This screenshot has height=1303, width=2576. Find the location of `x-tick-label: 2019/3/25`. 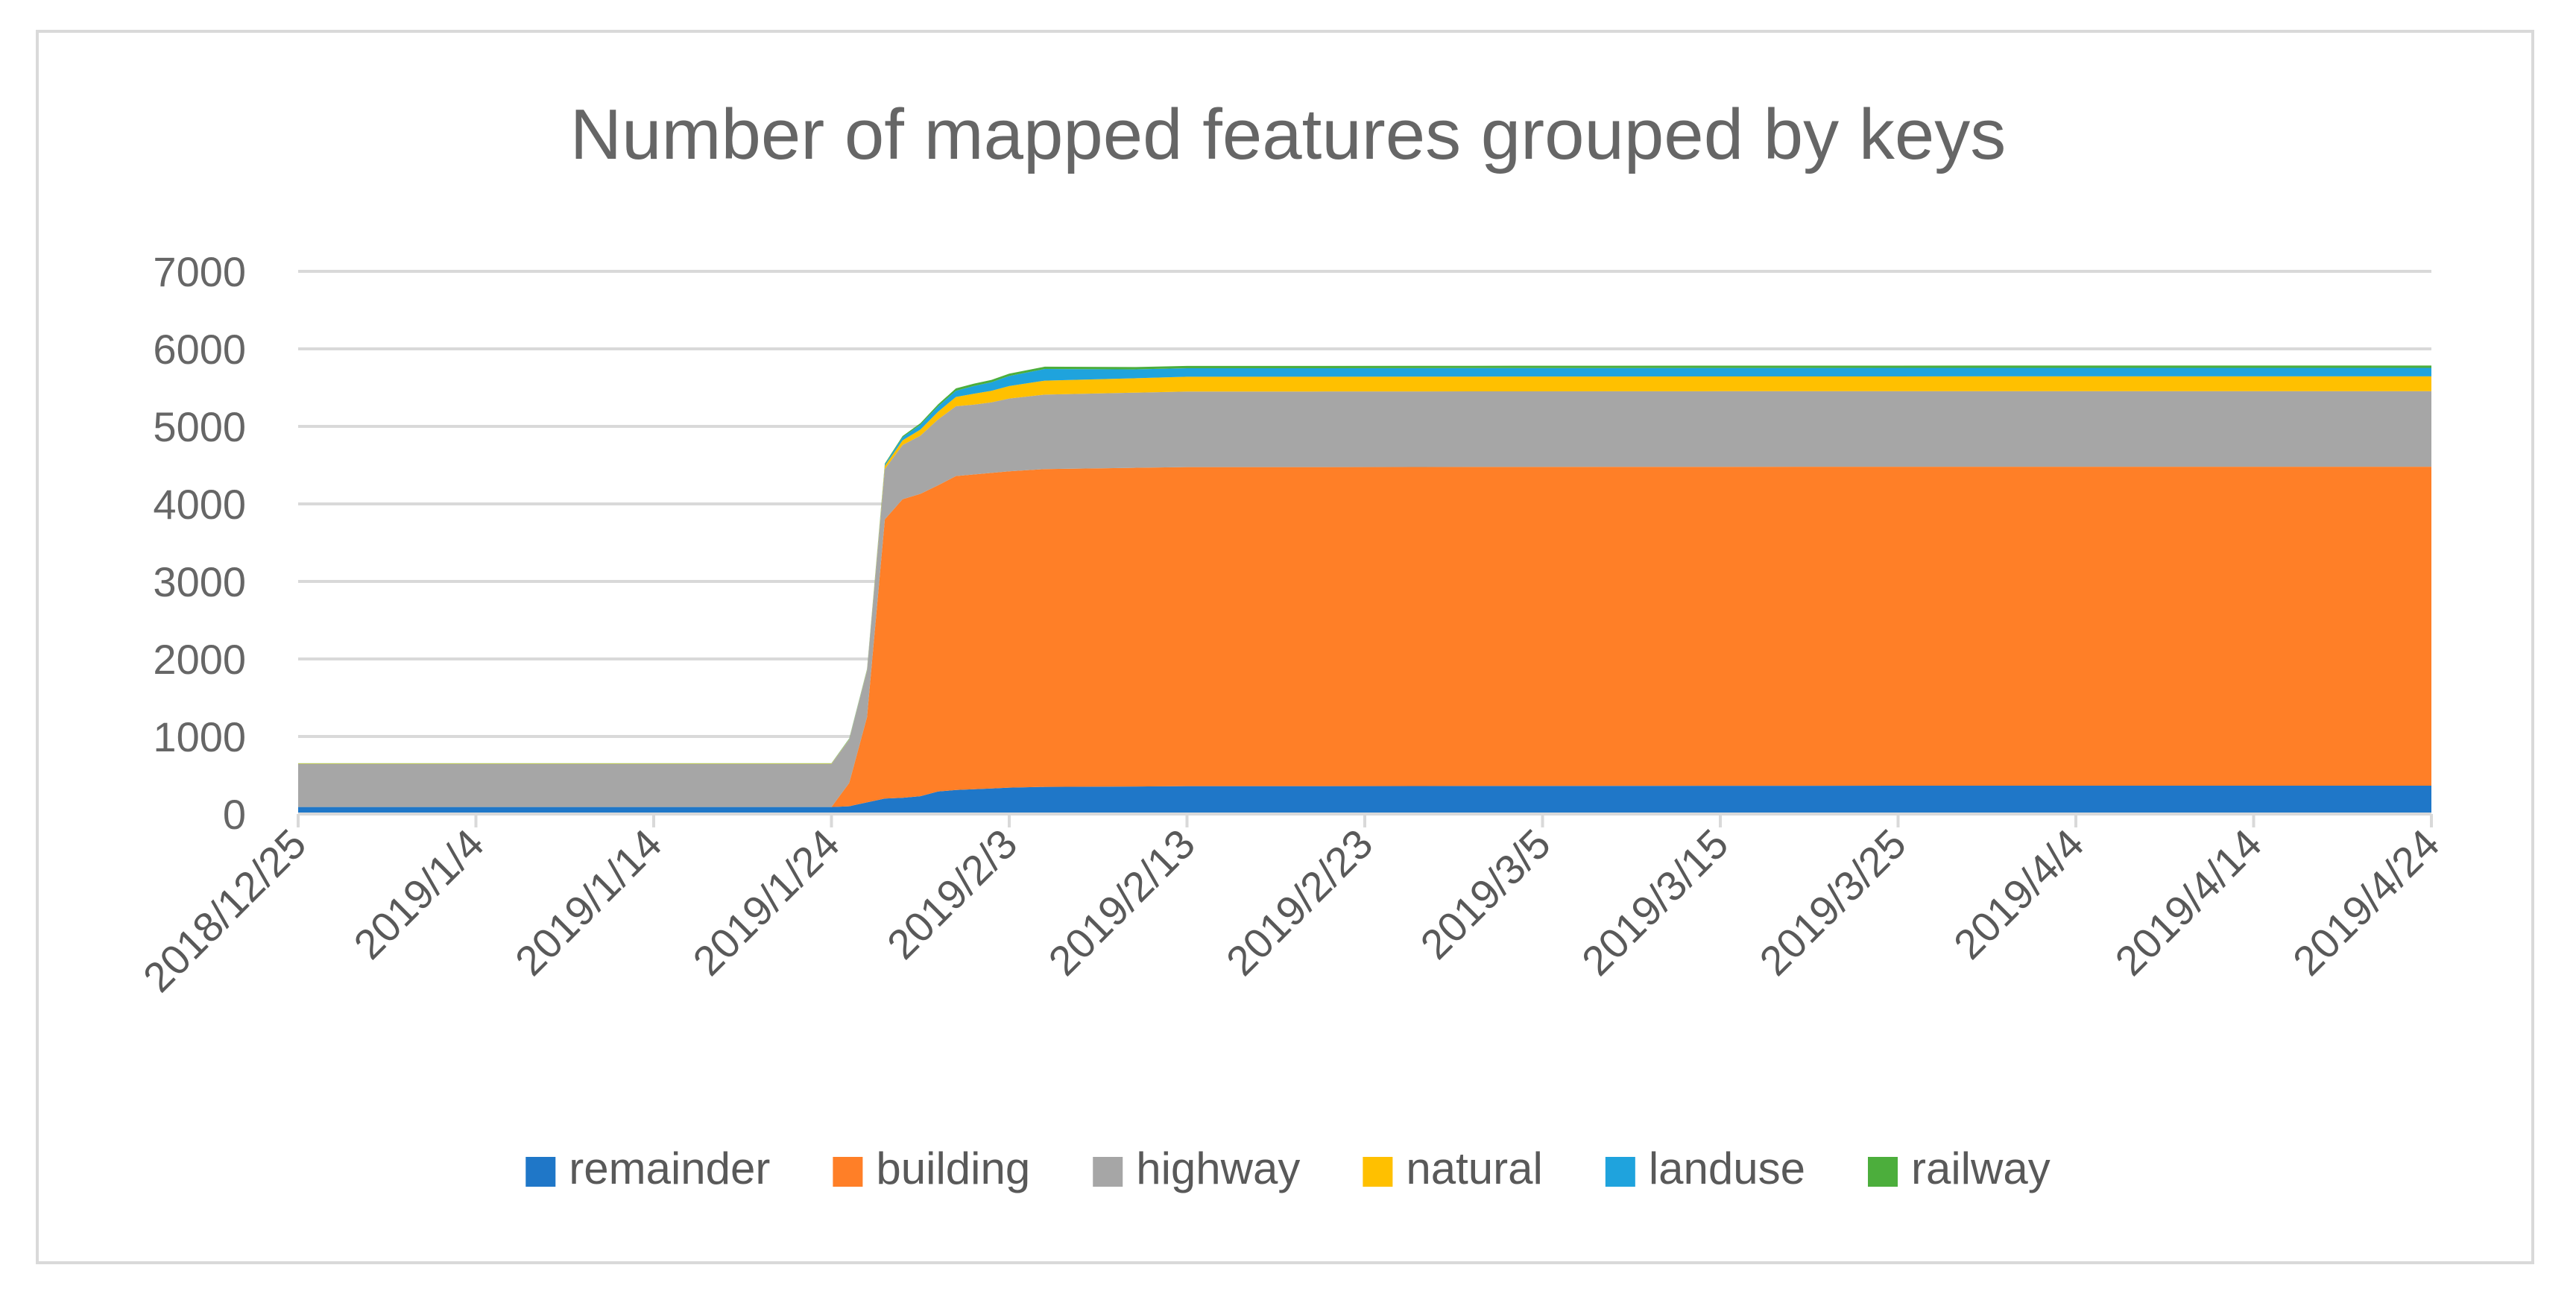

x-tick-label: 2019/3/25 is located at coordinates (1833, 903).